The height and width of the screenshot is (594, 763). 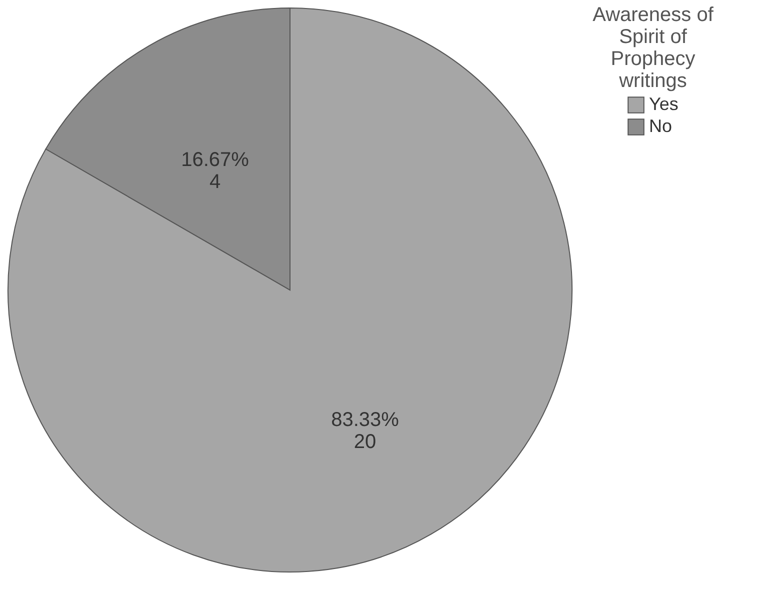 I want to click on data-label: 16.67% 4, so click(x=215, y=171).